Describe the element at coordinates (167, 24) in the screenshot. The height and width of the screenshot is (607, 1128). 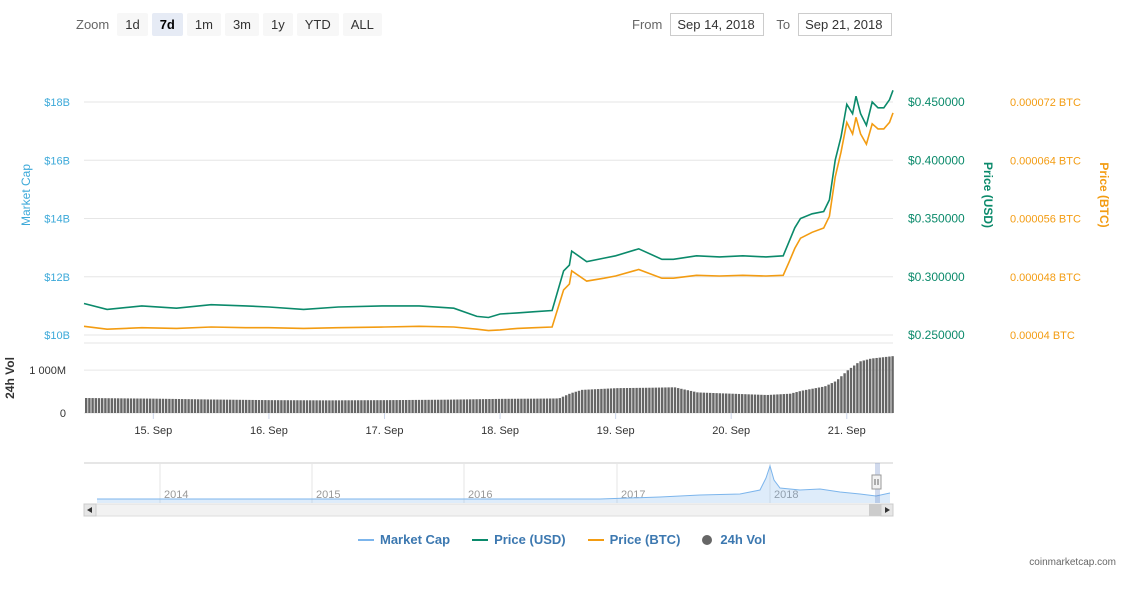
I see `zoom-button-7d: 7d` at that location.